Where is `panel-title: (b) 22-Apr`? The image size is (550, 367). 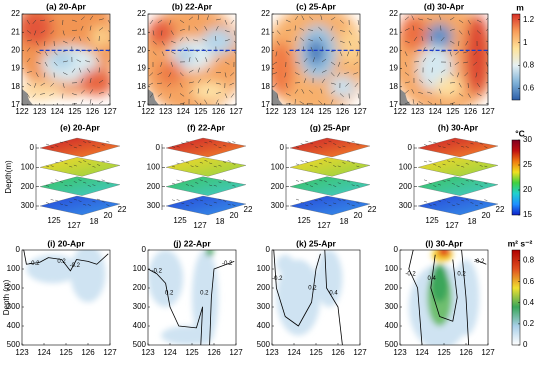
panel-title: (b) 22-Apr is located at coordinates (192, 6).